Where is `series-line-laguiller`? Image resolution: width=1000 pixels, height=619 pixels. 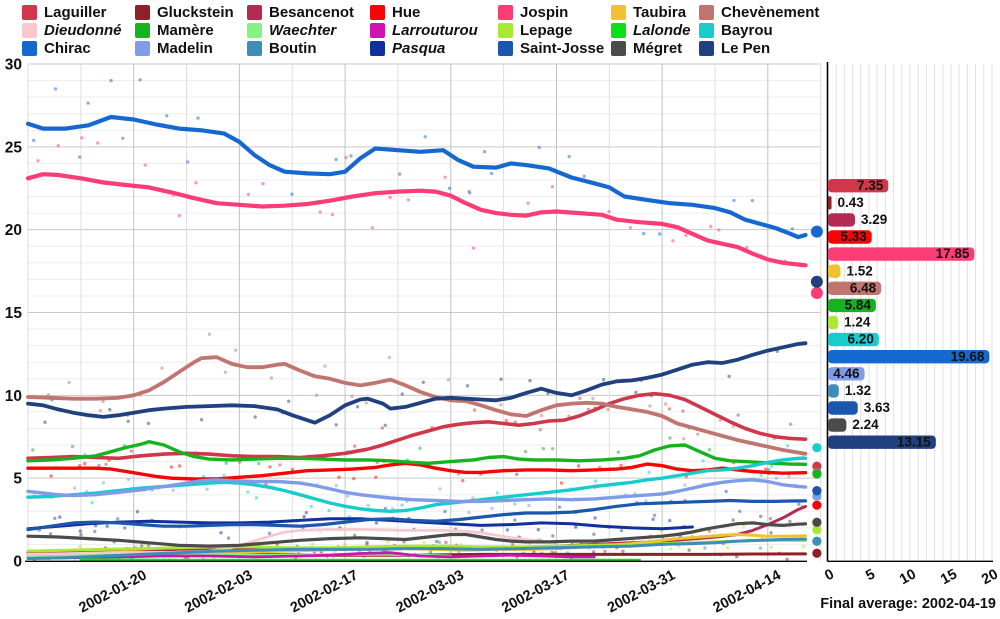 series-line-laguiller is located at coordinates (417, 426).